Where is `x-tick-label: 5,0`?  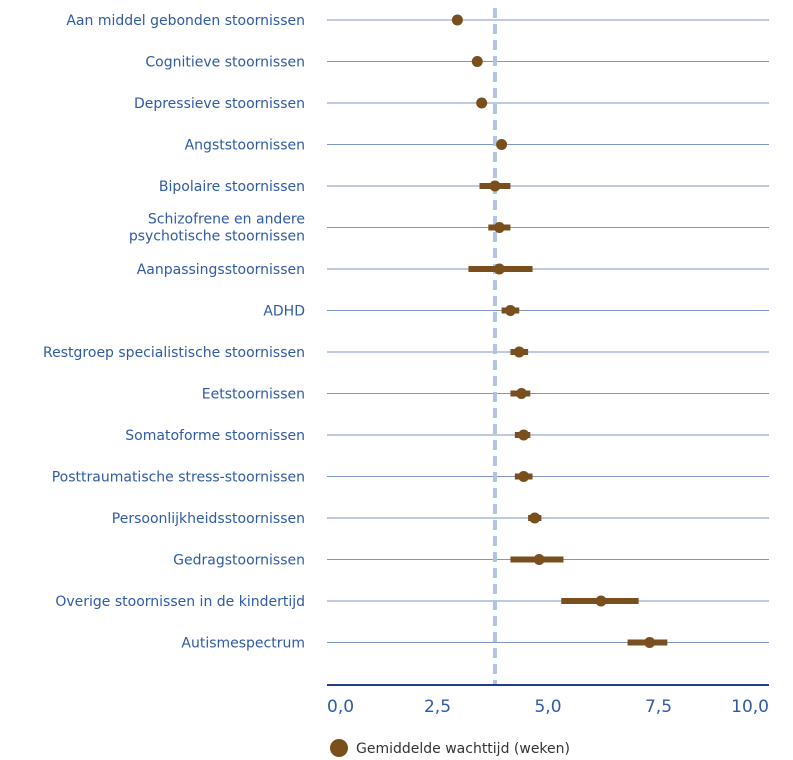
x-tick-label: 5,0 is located at coordinates (547, 707).